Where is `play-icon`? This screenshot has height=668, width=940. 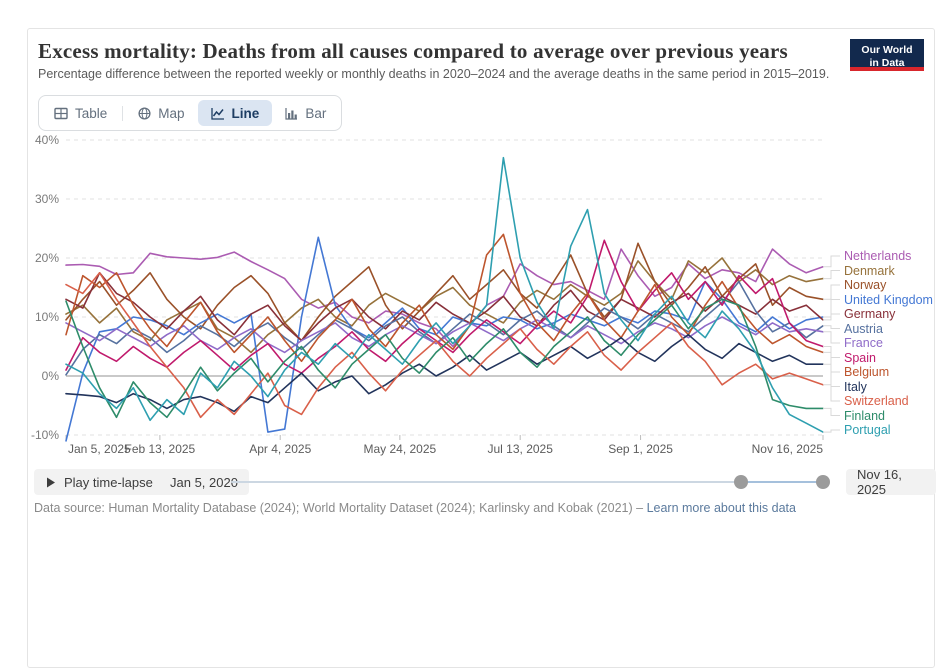
play-icon is located at coordinates (51, 482).